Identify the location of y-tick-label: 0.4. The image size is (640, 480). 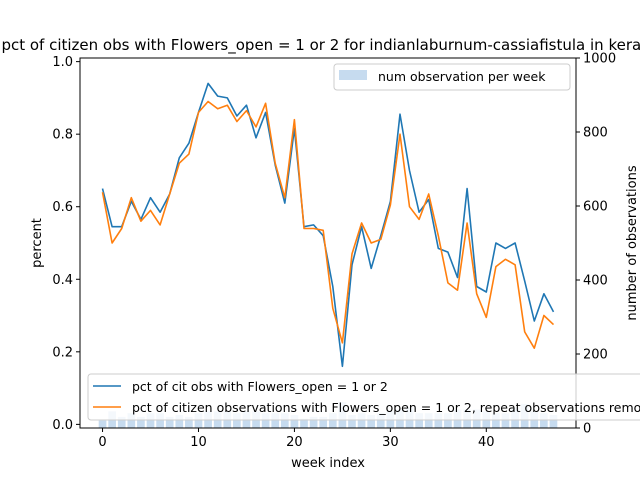
(62, 280).